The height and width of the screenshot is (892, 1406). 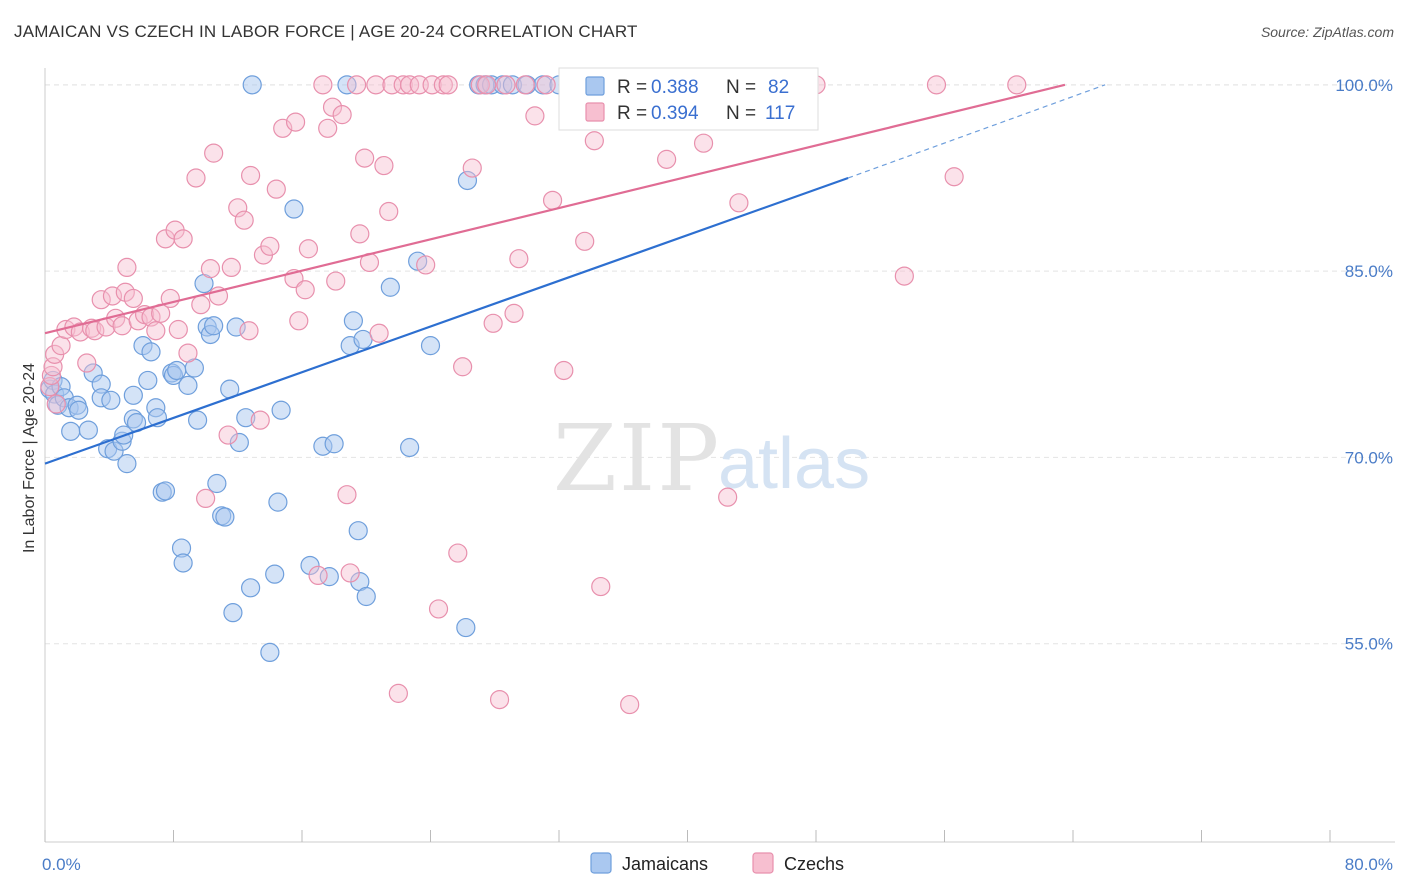 What do you see at coordinates (632, 87) in the screenshot?
I see `legend-r-label-jamaicans: R =` at bounding box center [632, 87].